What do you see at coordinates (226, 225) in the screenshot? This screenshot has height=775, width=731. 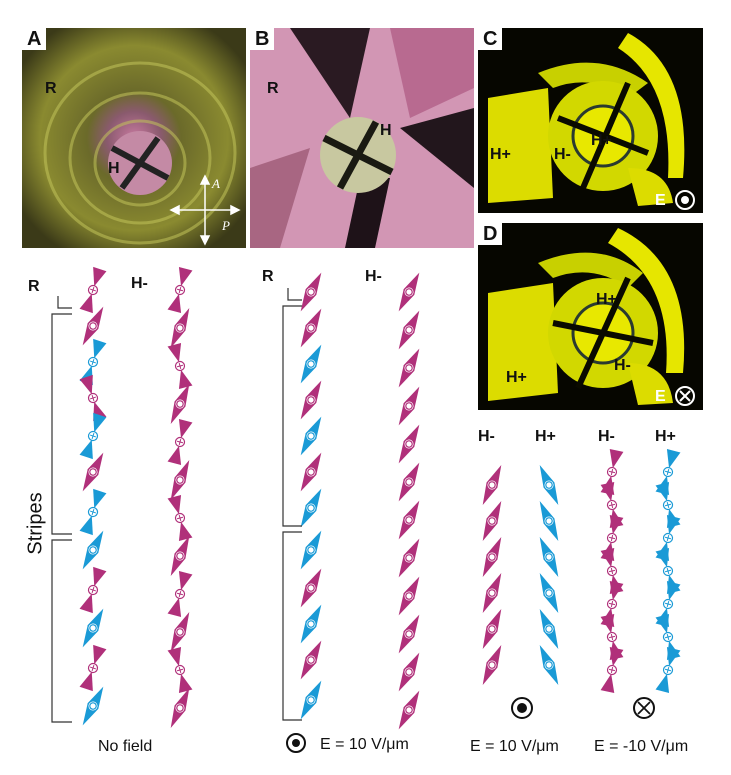 I see `polarizer-label: P` at bounding box center [226, 225].